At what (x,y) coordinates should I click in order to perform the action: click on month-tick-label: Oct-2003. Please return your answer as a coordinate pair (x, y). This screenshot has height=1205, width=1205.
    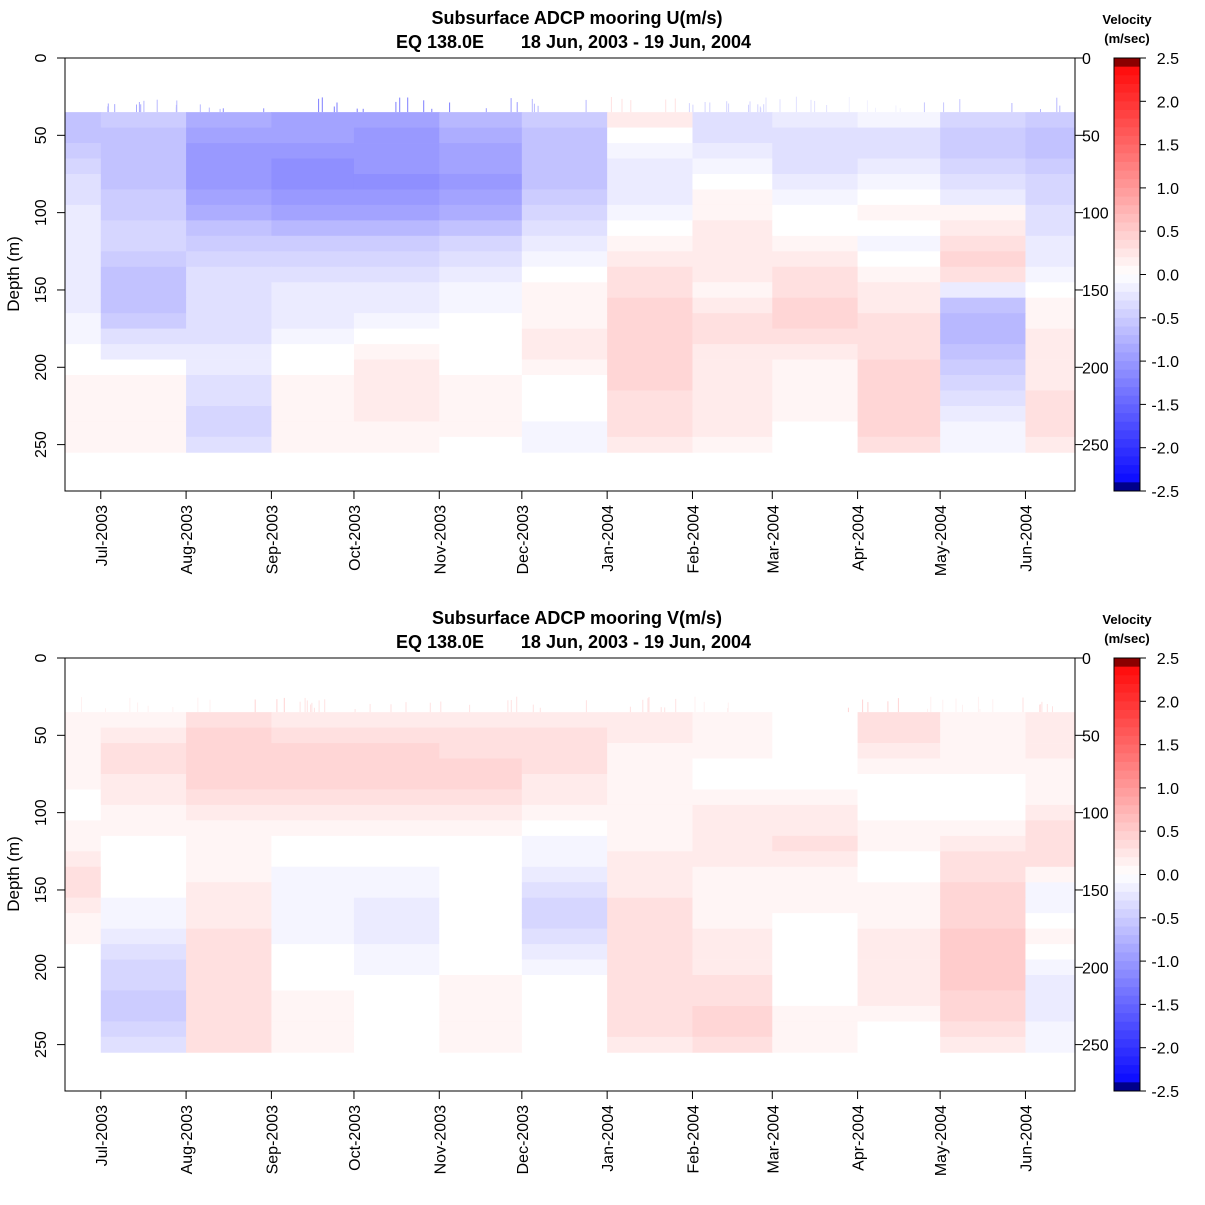
    Looking at the image, I should click on (355, 538).